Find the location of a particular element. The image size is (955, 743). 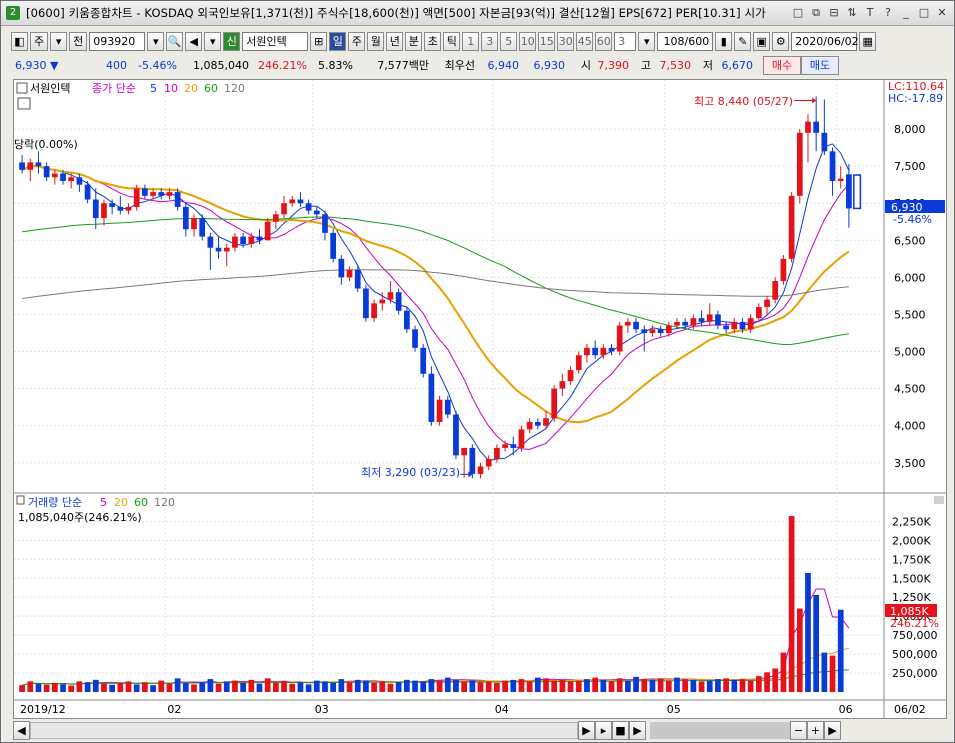

maximize-icon: □ is located at coordinates (924, 12).